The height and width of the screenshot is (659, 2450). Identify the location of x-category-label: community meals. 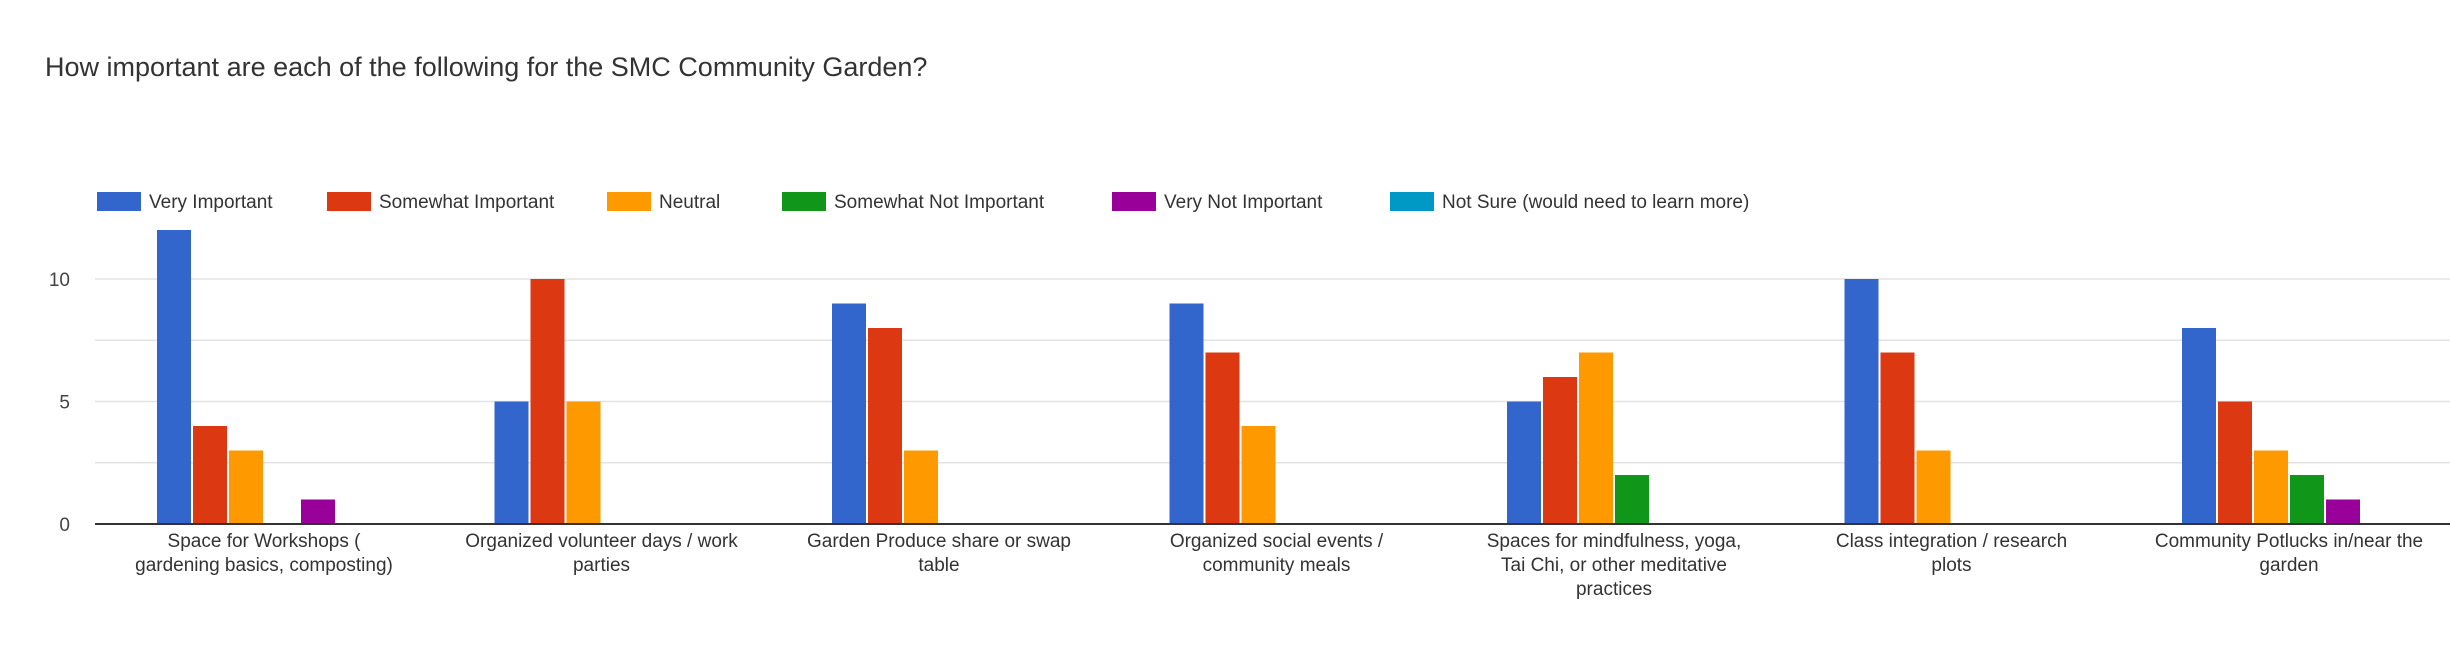
(1277, 565).